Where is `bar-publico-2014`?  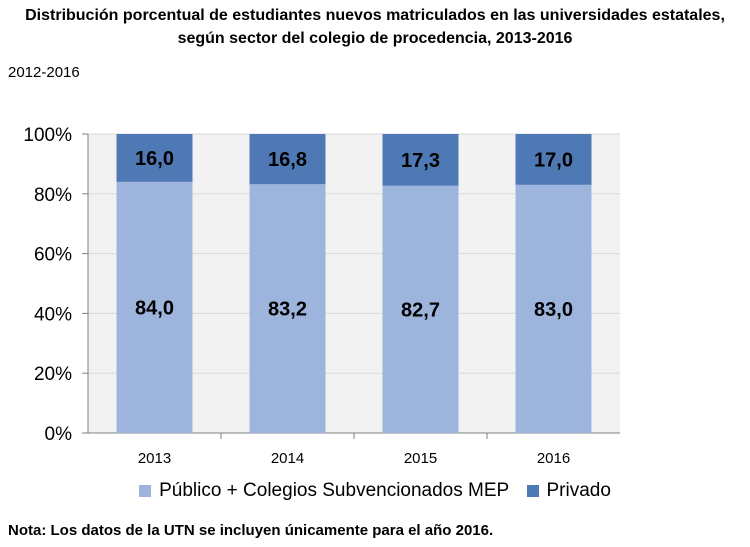 bar-publico-2014 is located at coordinates (287, 308).